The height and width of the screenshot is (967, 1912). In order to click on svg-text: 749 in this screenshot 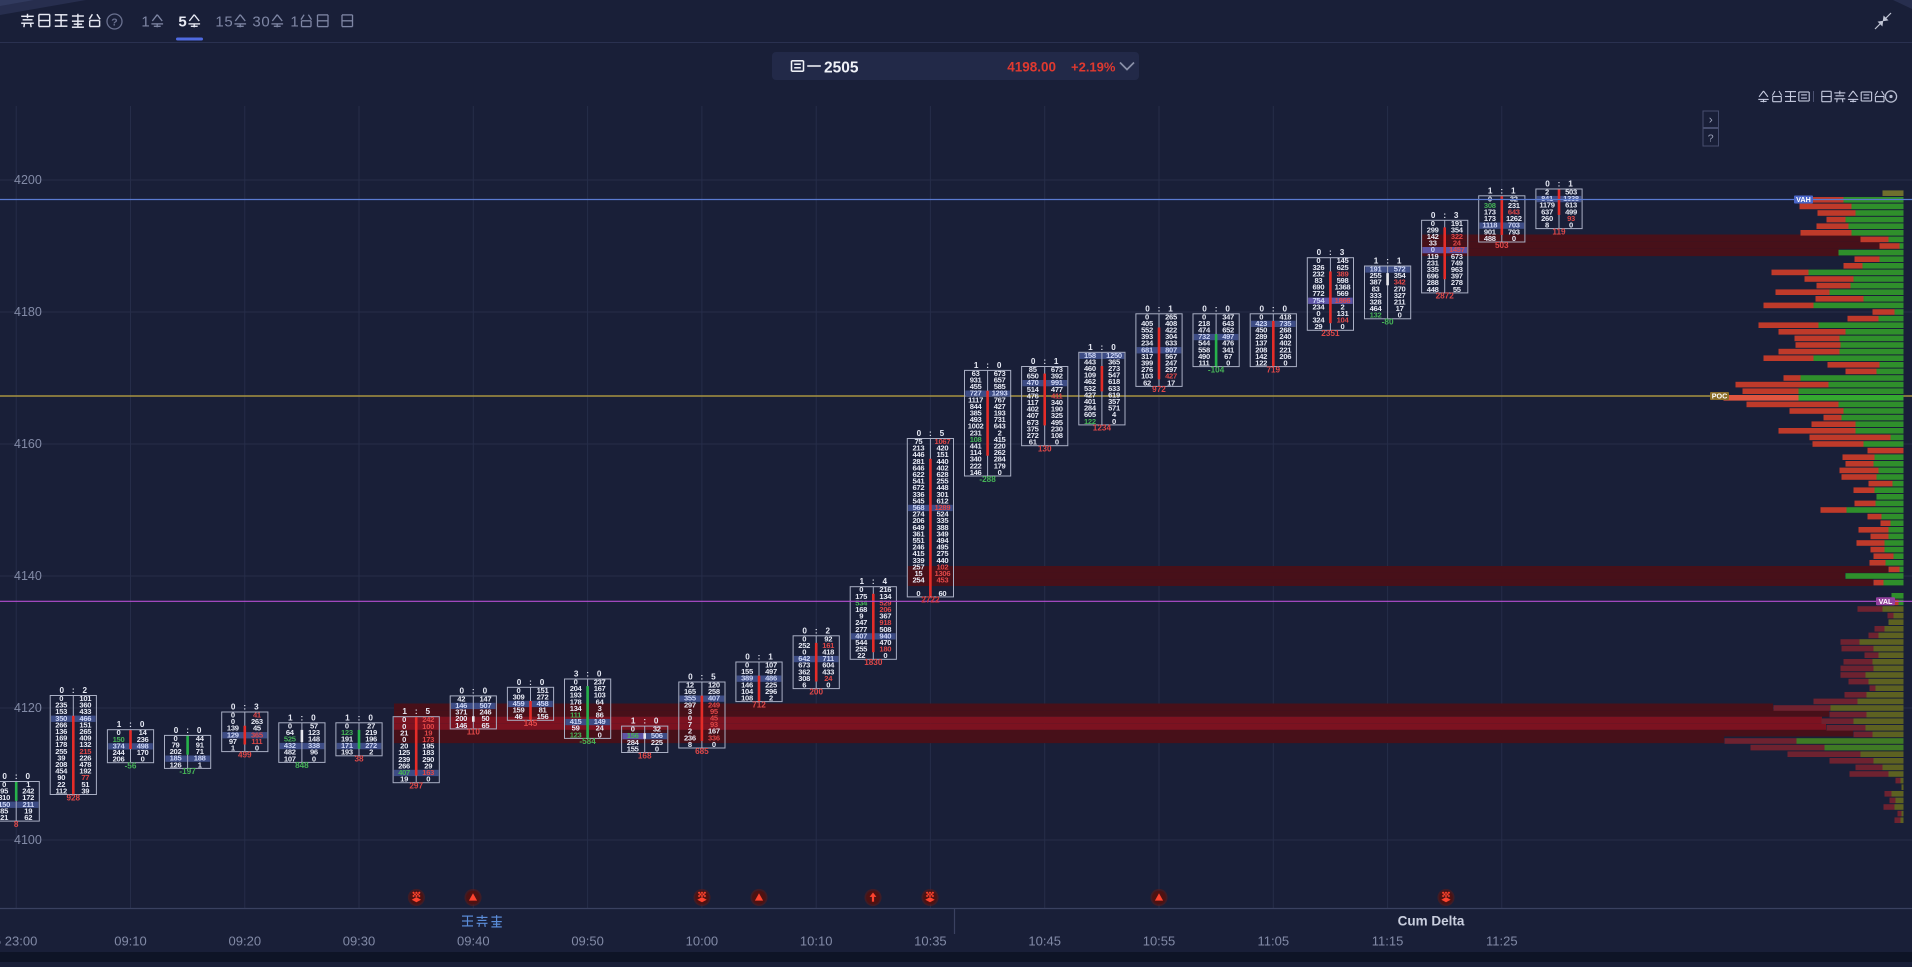, I will do `click(1457, 262)`.